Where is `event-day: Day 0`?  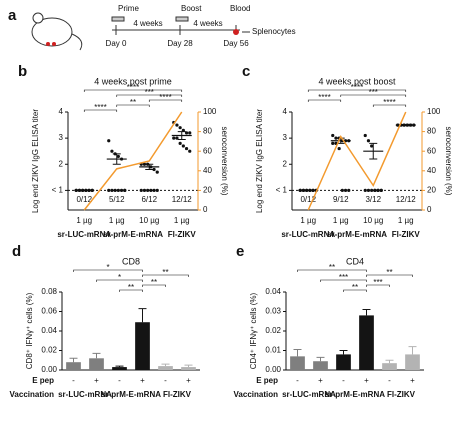
event-day: Day 0 is located at coordinates (116, 43).